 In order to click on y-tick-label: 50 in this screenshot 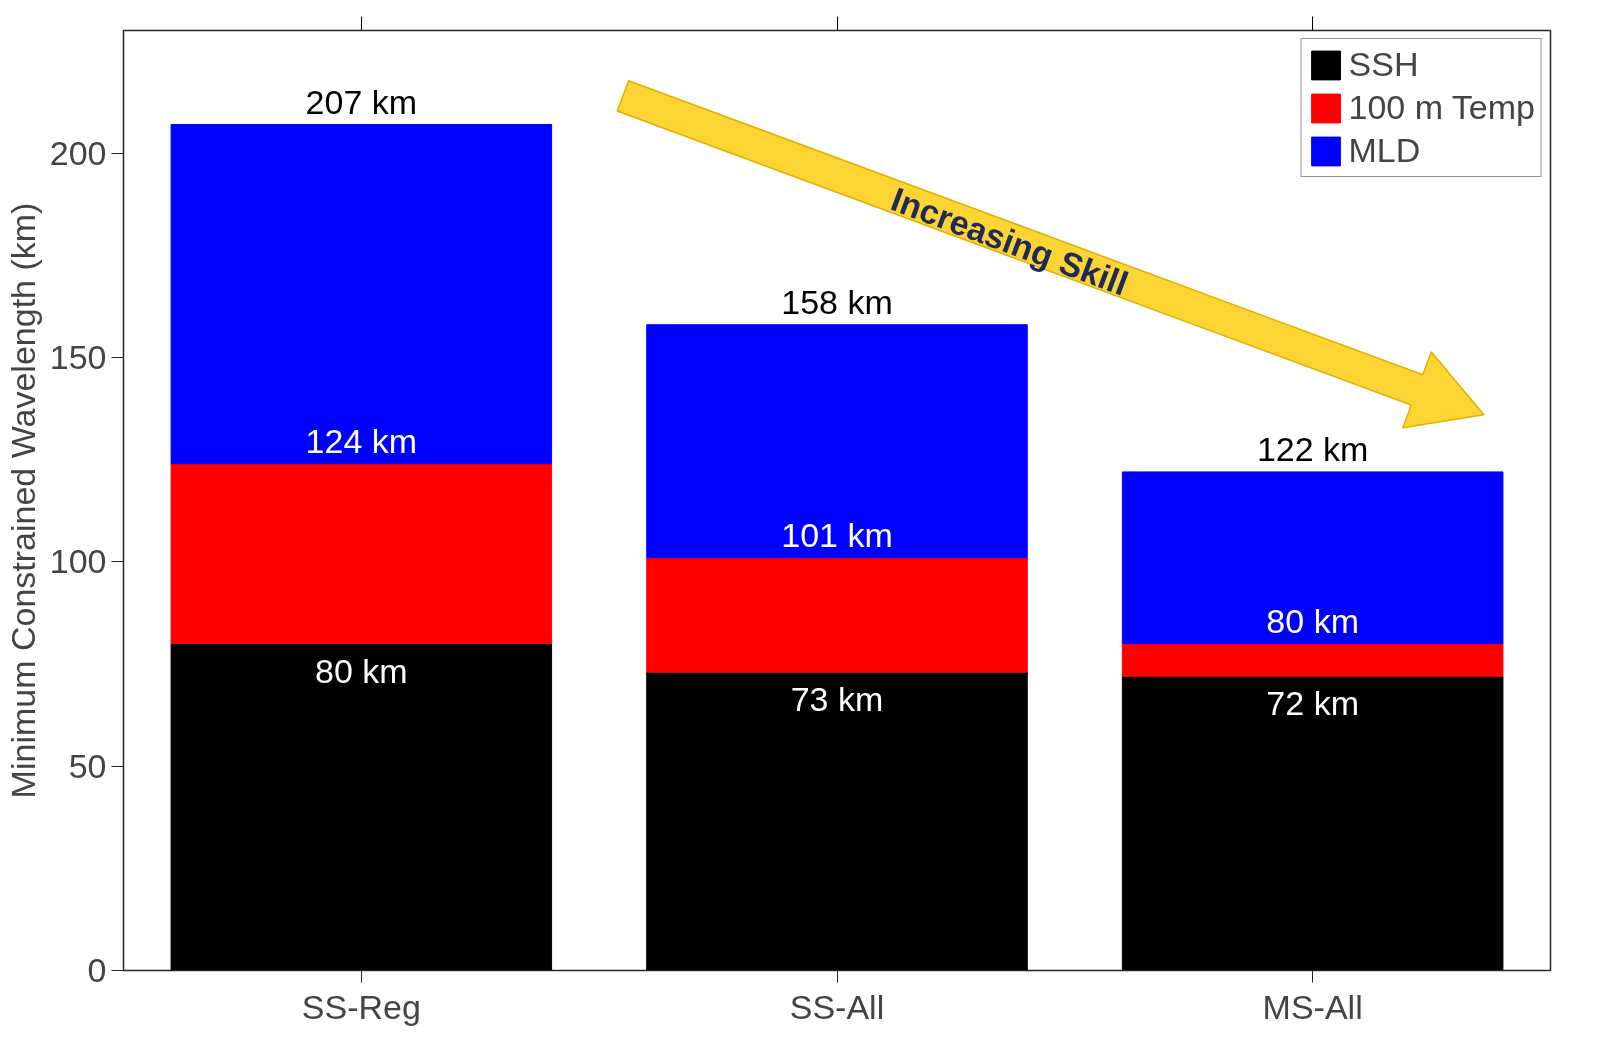, I will do `click(87, 765)`.